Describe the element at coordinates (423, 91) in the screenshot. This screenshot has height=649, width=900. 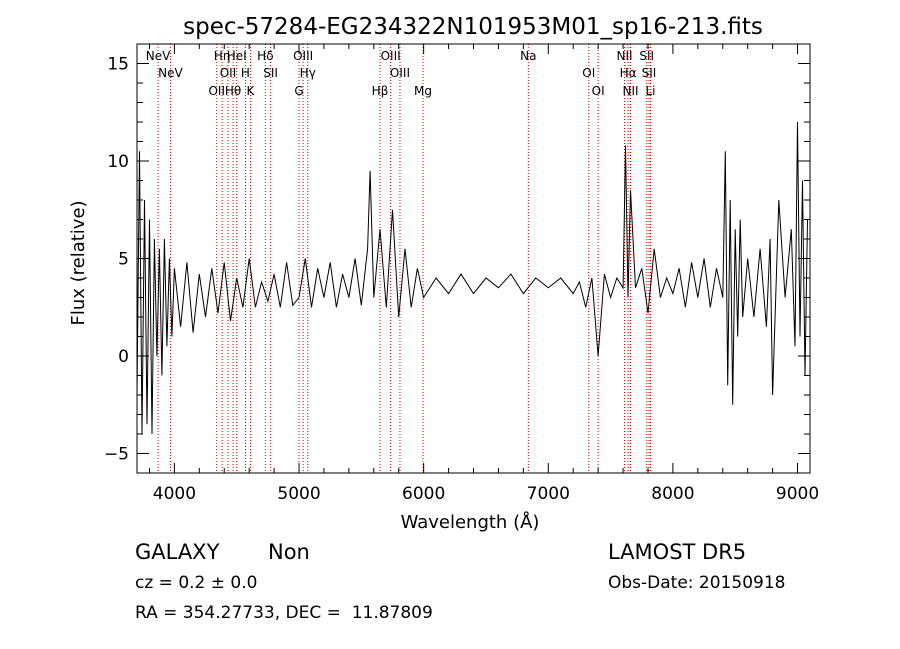
I see `spectral-line-label: Mg` at that location.